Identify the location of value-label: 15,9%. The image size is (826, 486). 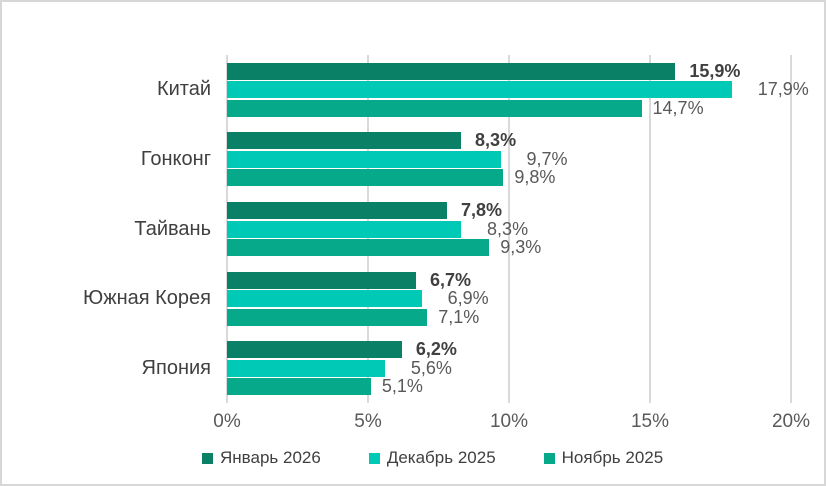
(715, 70).